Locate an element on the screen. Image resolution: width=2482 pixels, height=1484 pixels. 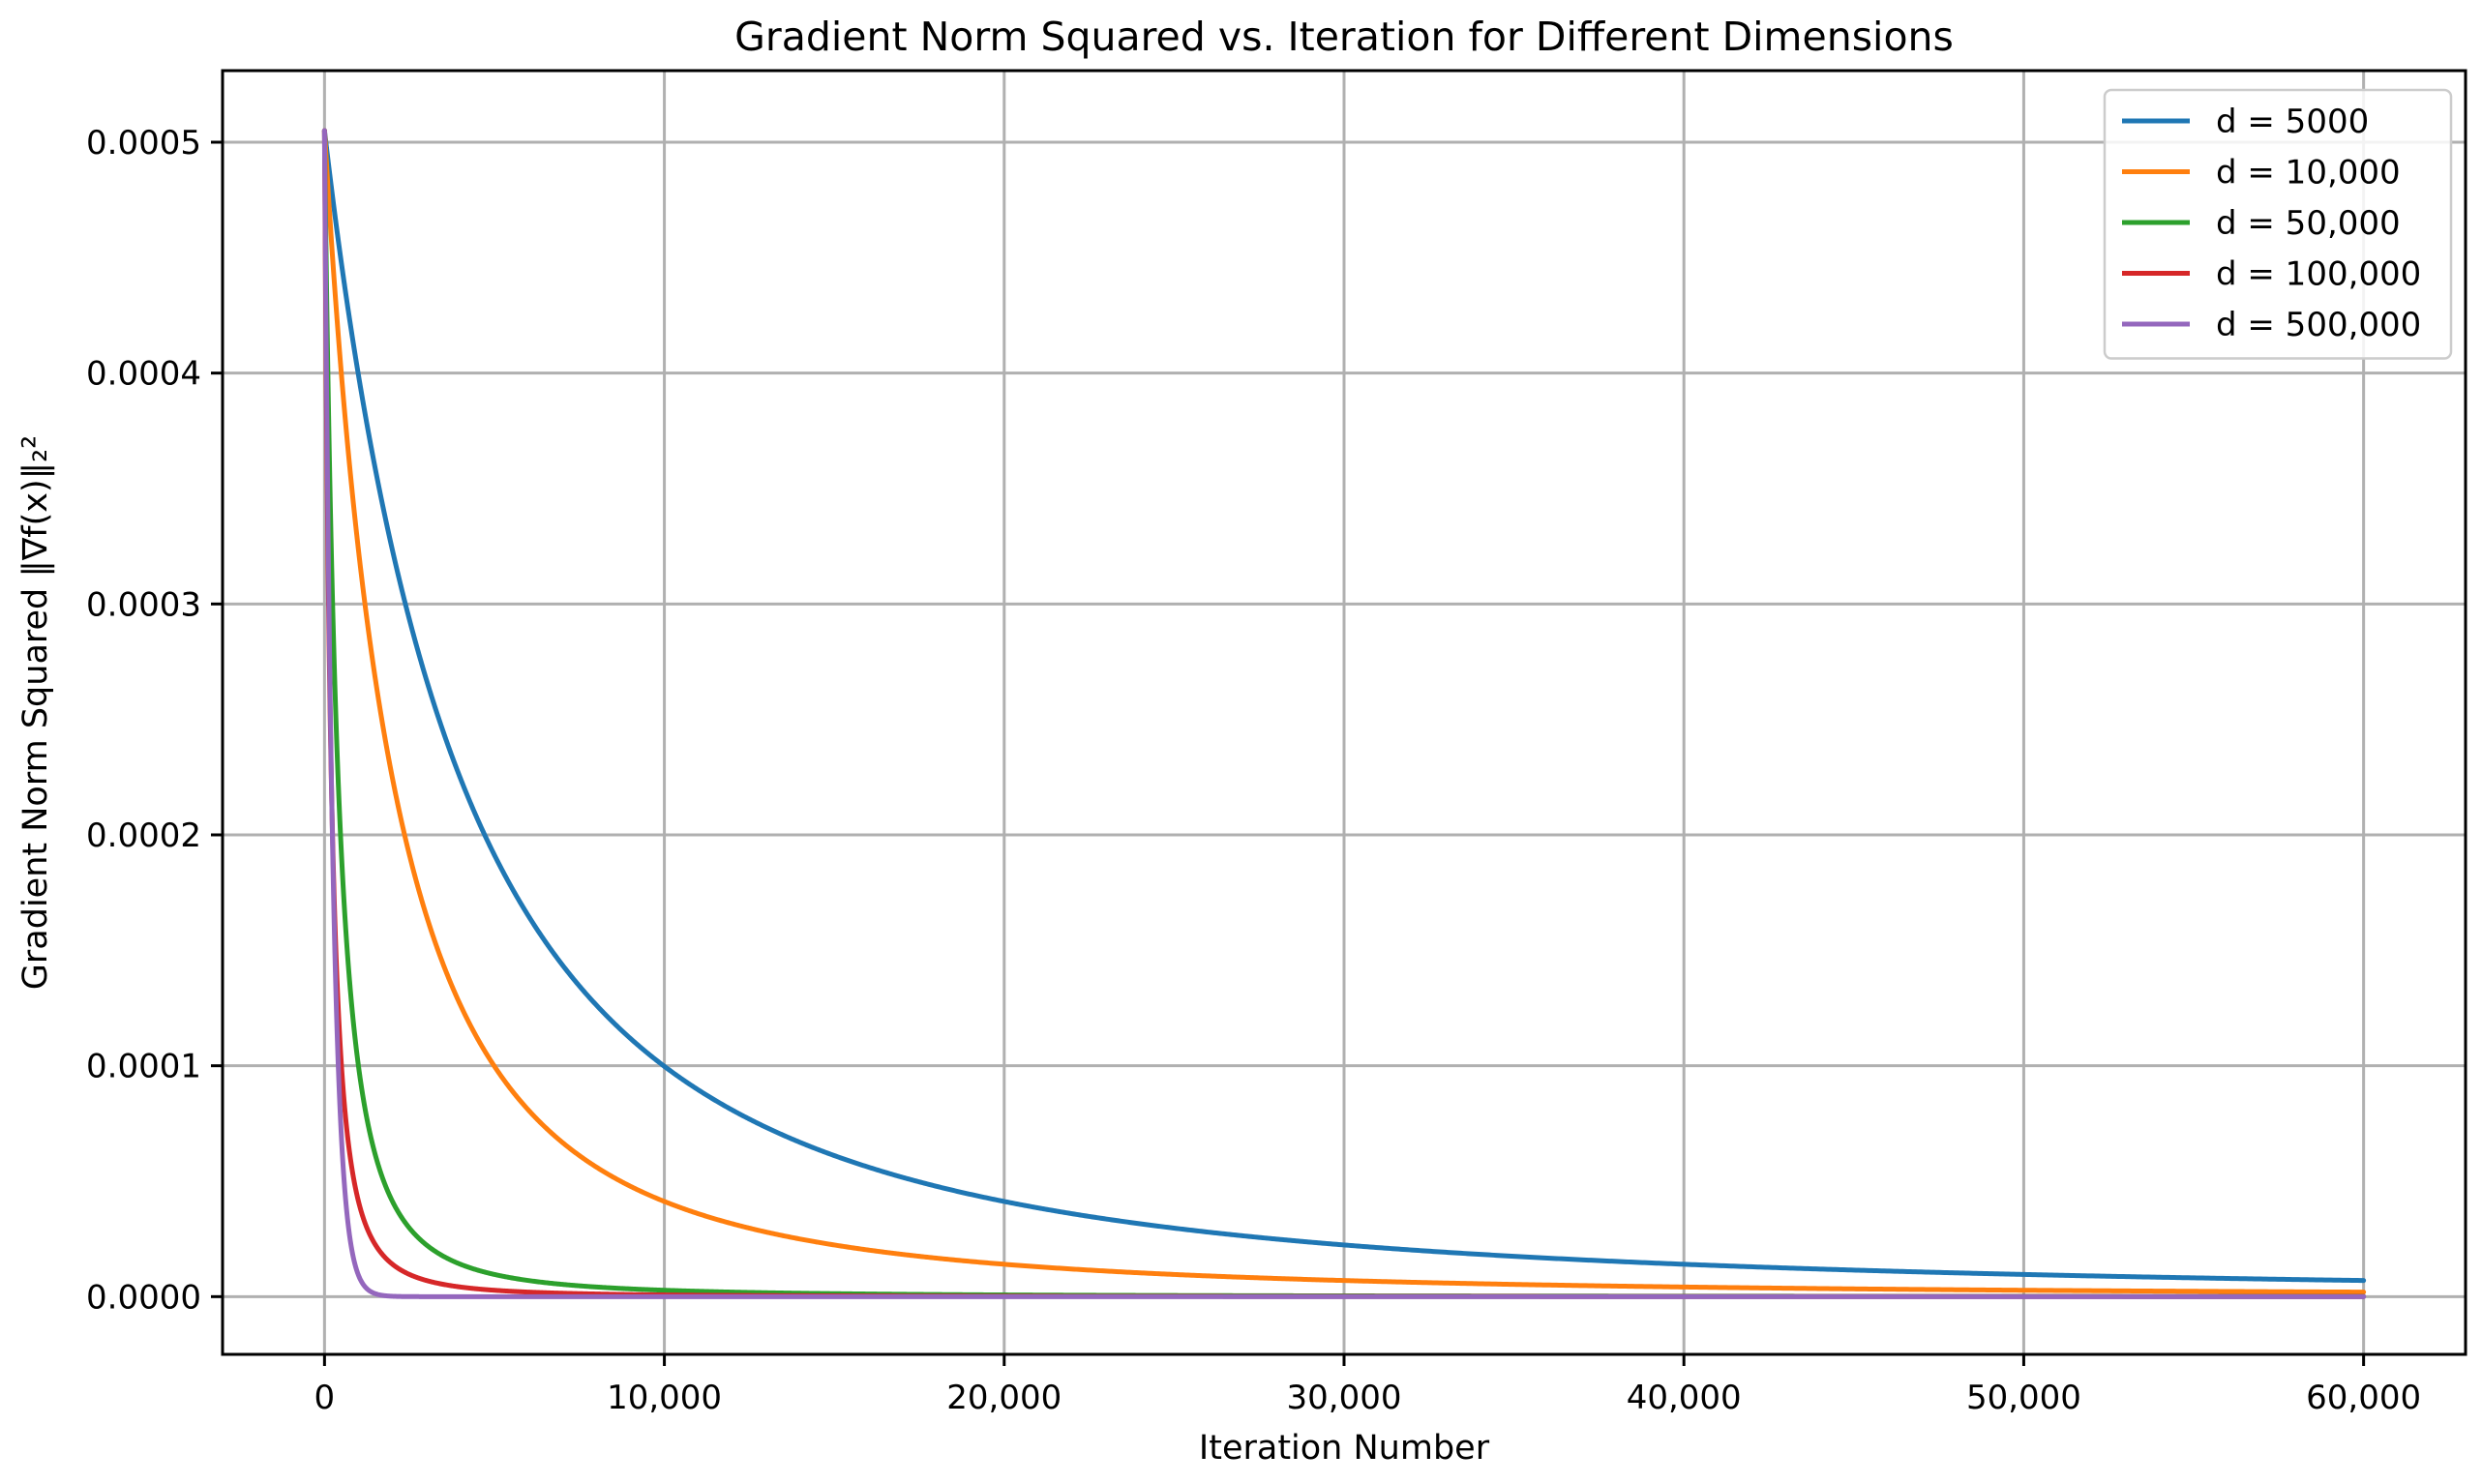
legend-label: d = 5000 is located at coordinates (2292, 122).